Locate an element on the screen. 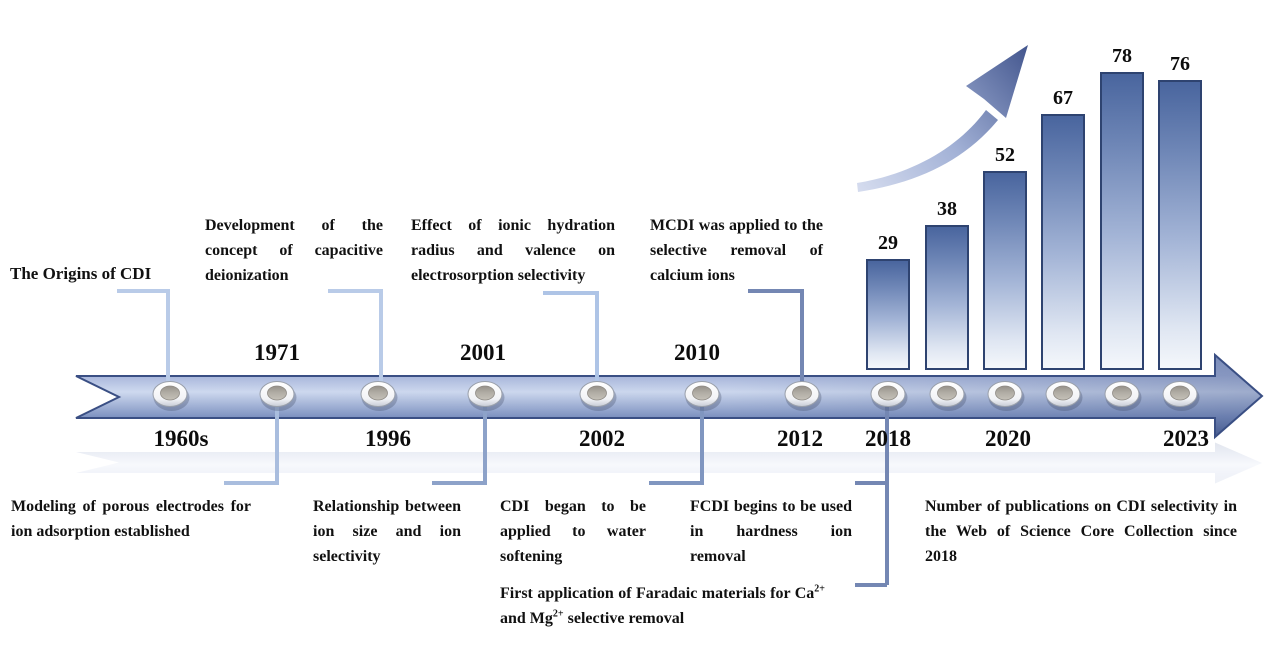 The height and width of the screenshot is (672, 1268). year-label-2001: 2001 is located at coordinates (483, 352).